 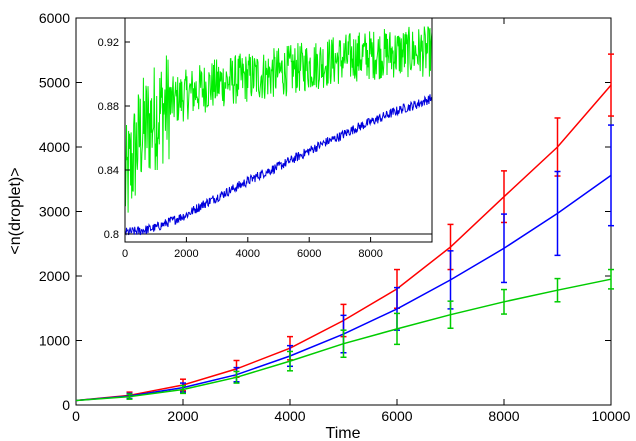 What do you see at coordinates (54, 147) in the screenshot?
I see `y-tick-label: 4000` at bounding box center [54, 147].